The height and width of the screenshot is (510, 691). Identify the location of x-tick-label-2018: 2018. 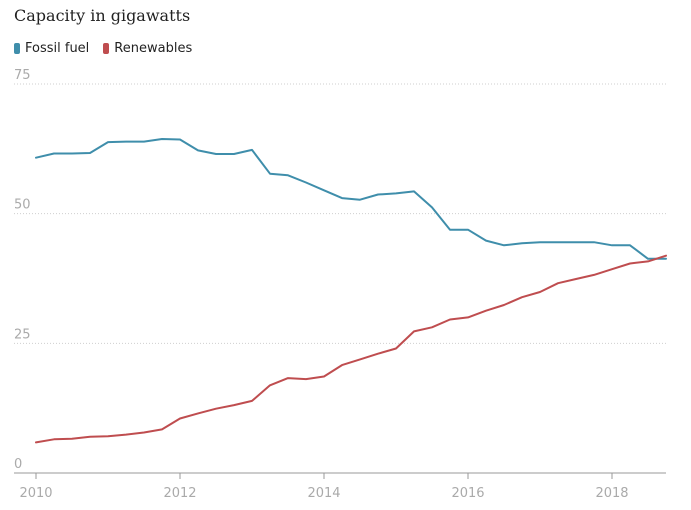
(611, 493).